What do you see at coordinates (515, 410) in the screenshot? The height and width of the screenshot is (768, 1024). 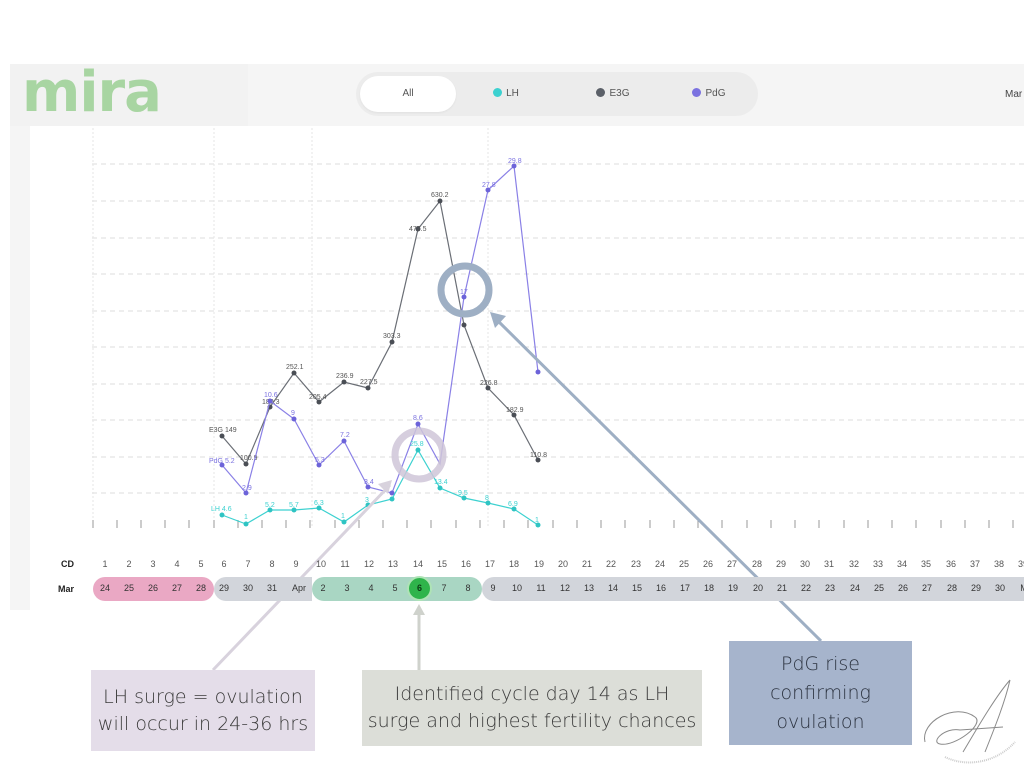 I see `svg-text: 182.9` at bounding box center [515, 410].